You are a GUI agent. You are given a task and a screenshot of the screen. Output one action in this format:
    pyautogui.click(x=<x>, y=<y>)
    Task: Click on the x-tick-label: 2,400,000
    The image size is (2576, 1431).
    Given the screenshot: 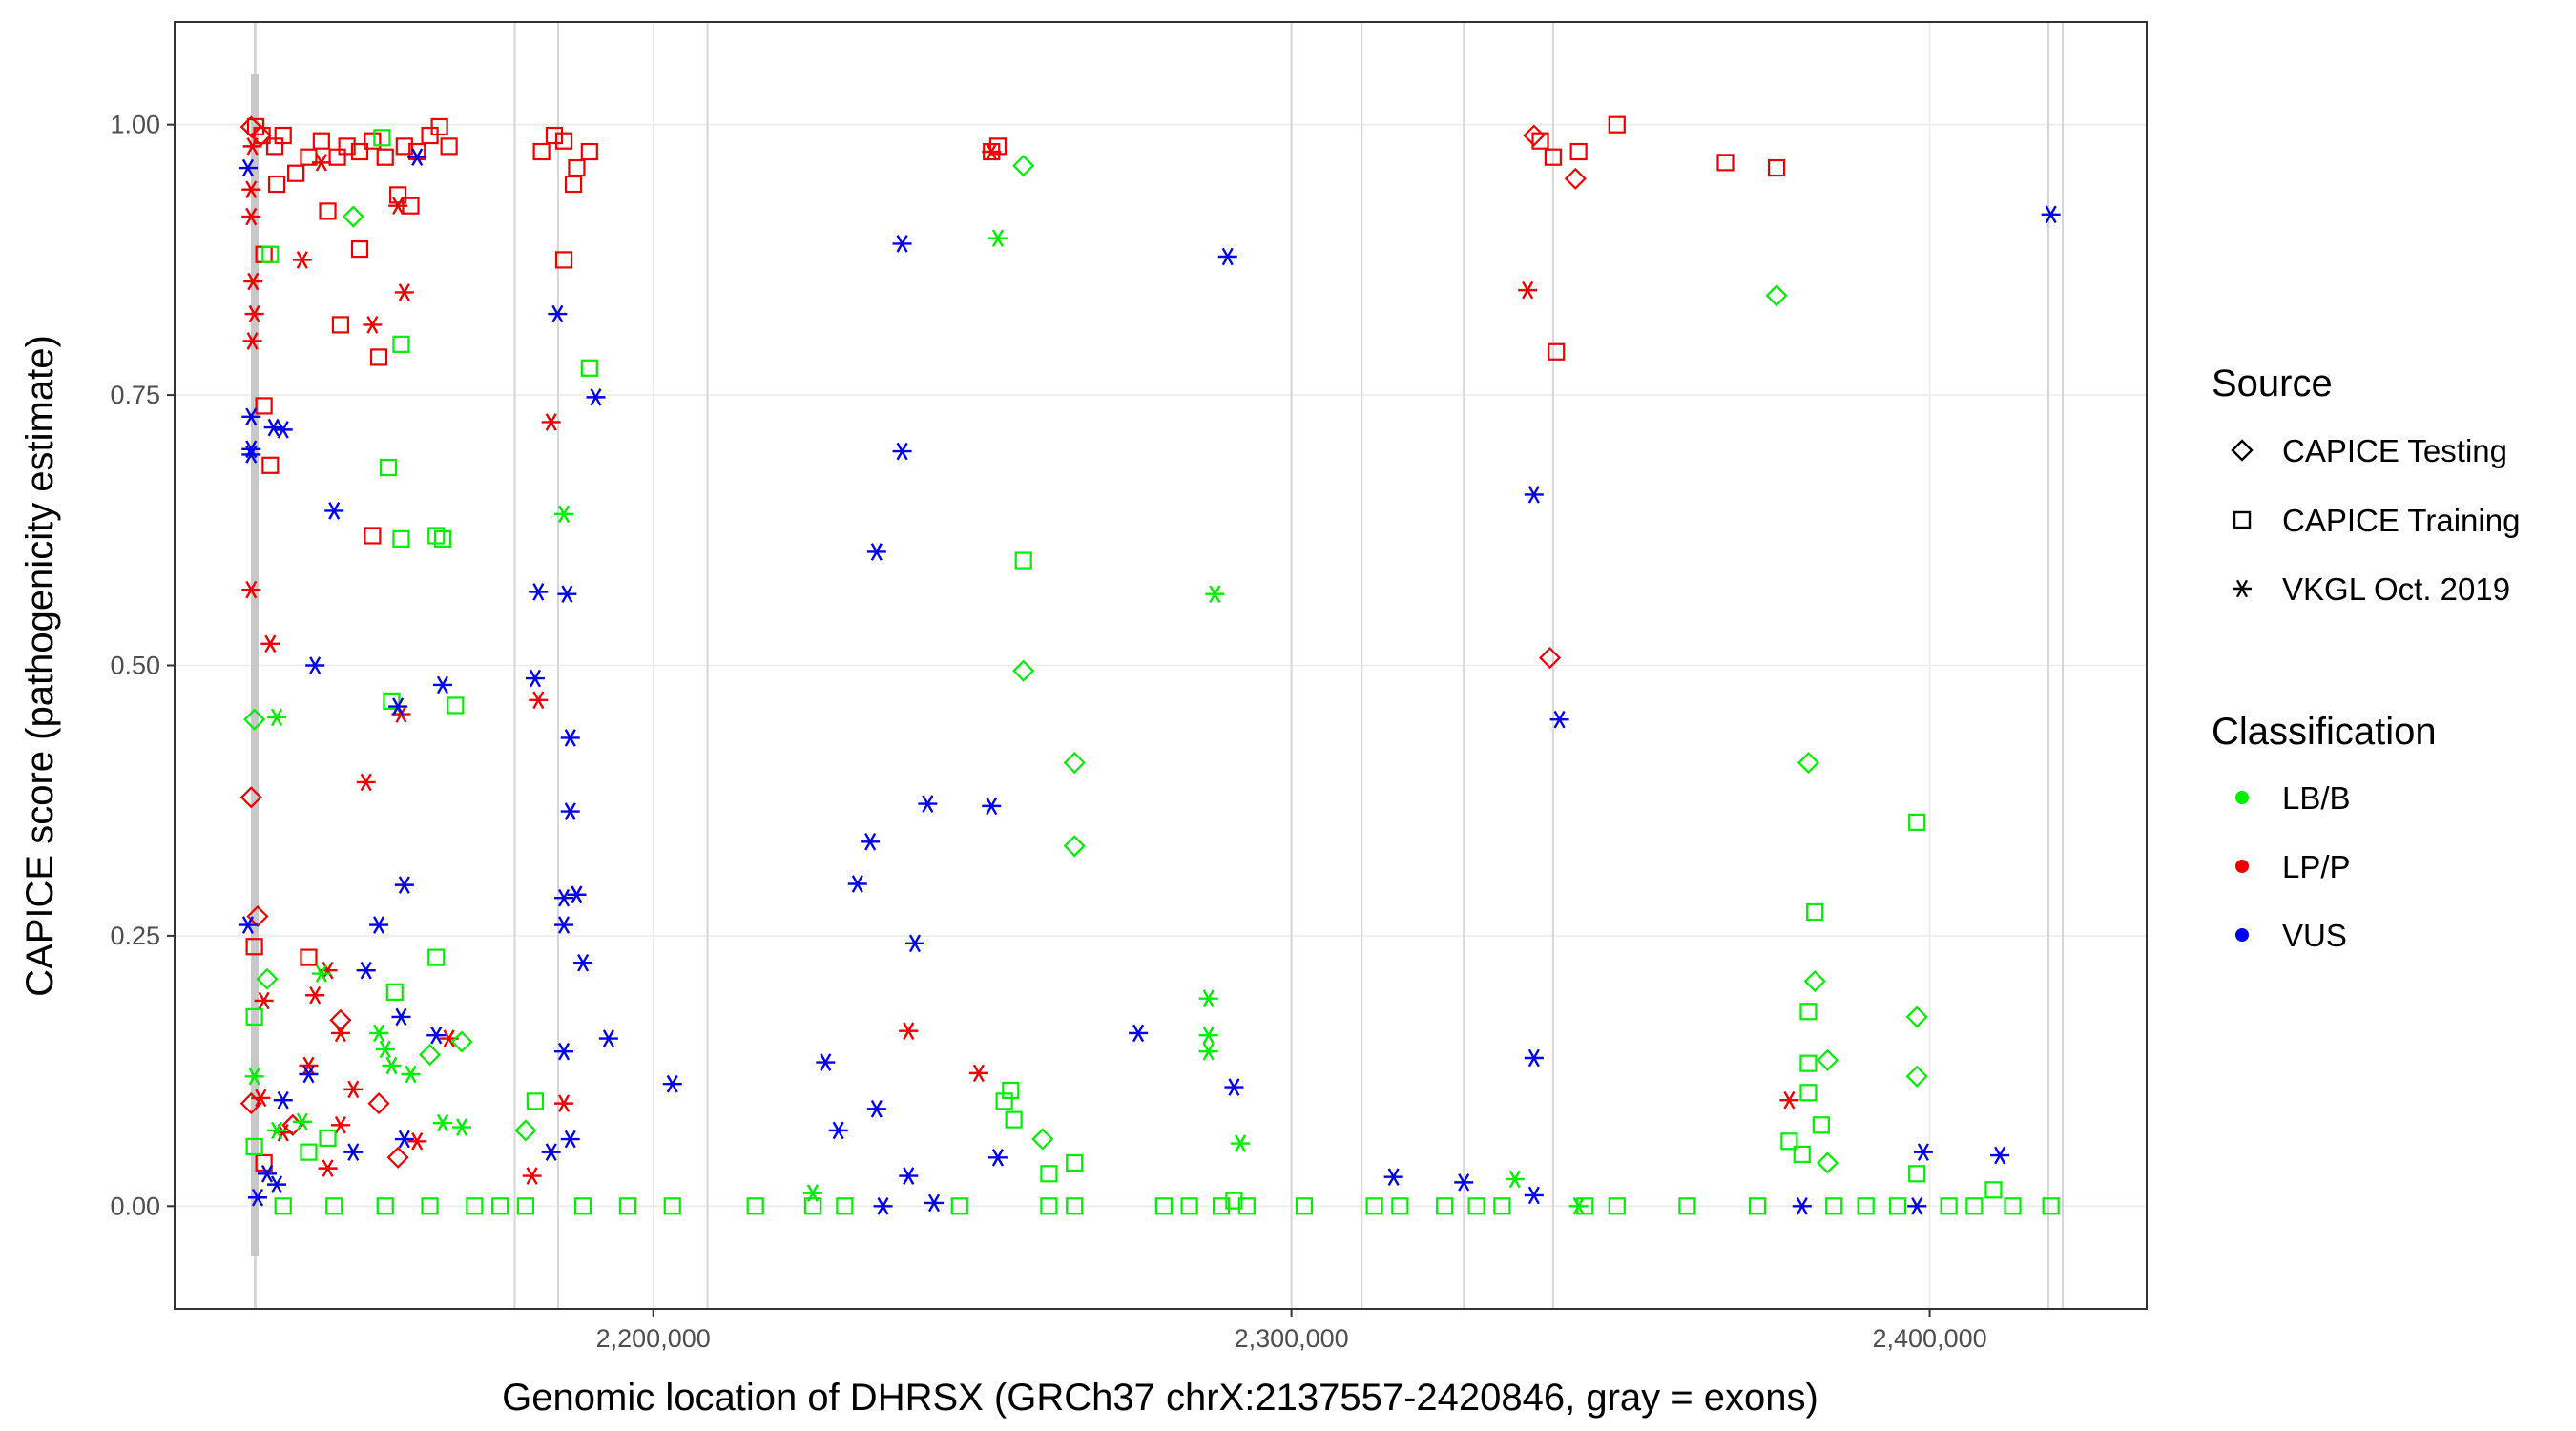 What is the action you would take?
    pyautogui.click(x=1930, y=1338)
    